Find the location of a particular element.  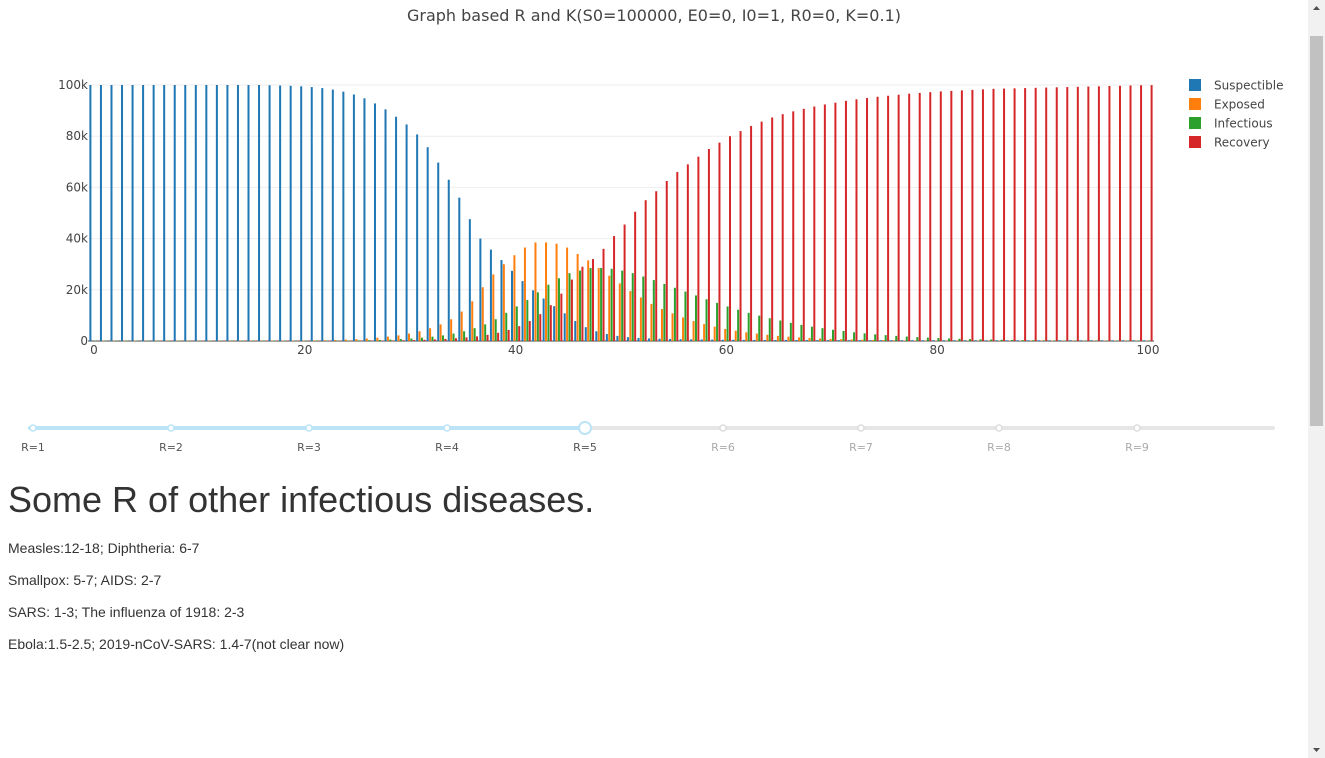

slider-step-dot is located at coordinates (33, 428).